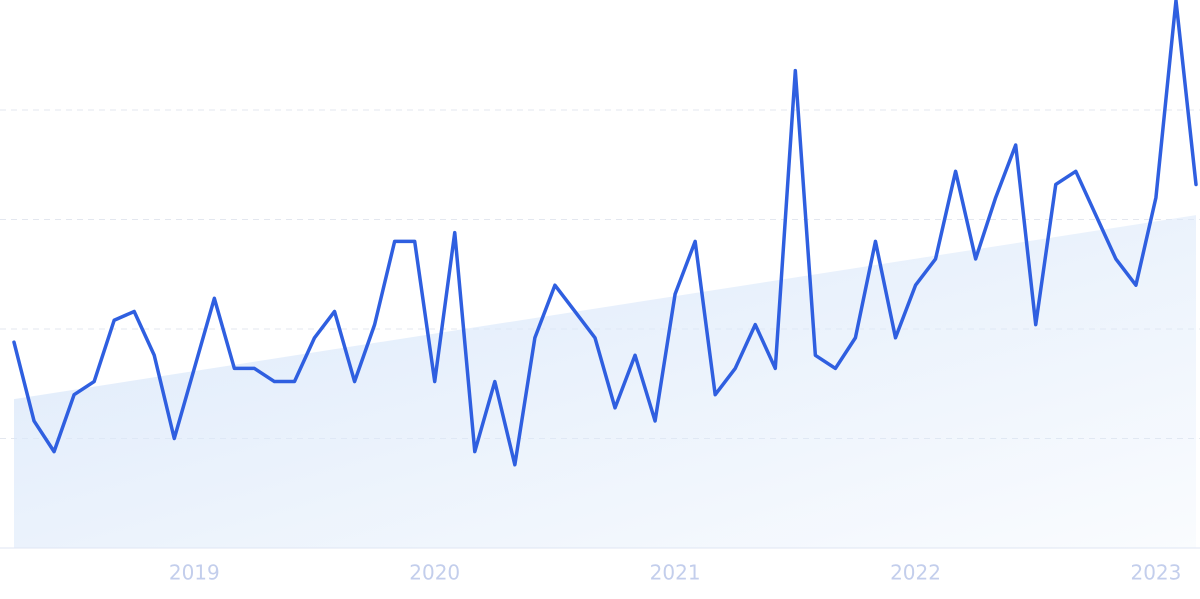  Describe the element at coordinates (194, 573) in the screenshot. I see `x-tick-label: 2019` at that location.